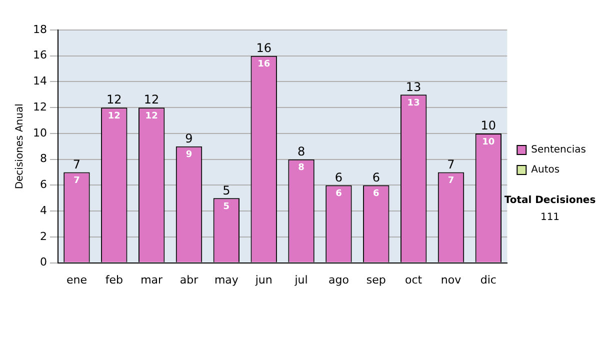 The width and height of the screenshot is (600, 340). I want to click on y-tick-label: 2, so click(43, 236).